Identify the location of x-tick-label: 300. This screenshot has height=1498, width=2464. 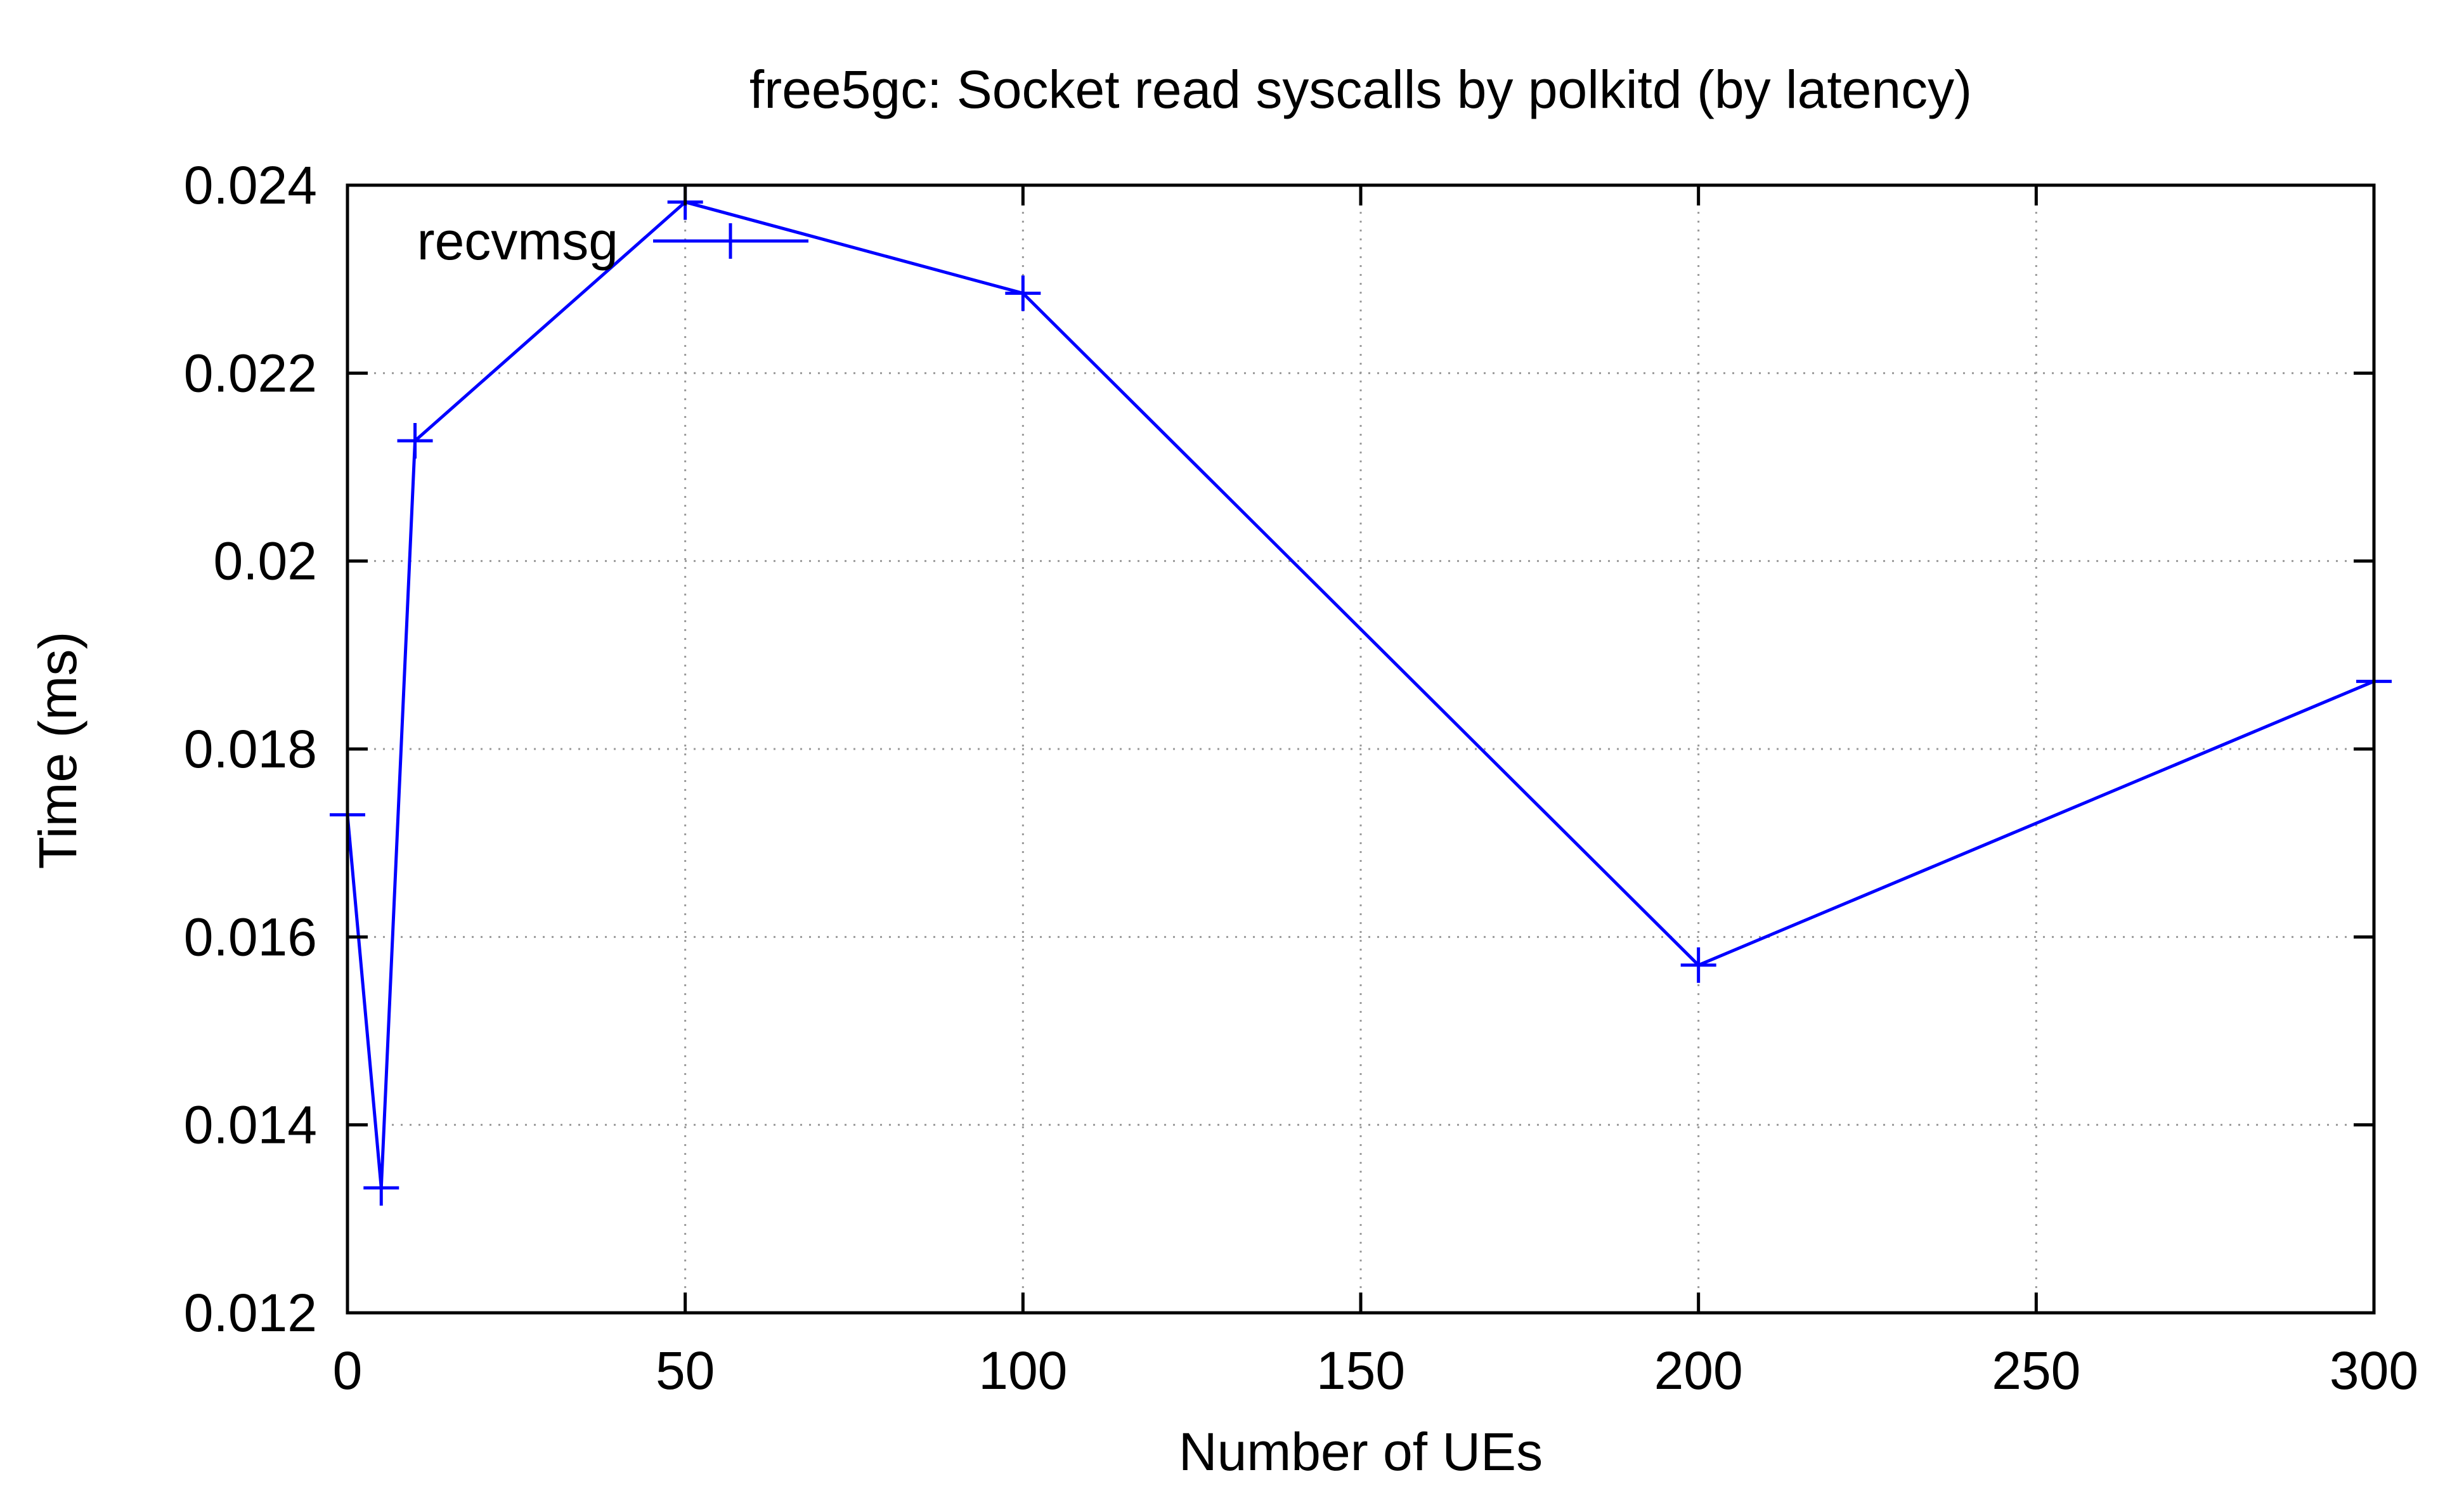
(2374, 1370).